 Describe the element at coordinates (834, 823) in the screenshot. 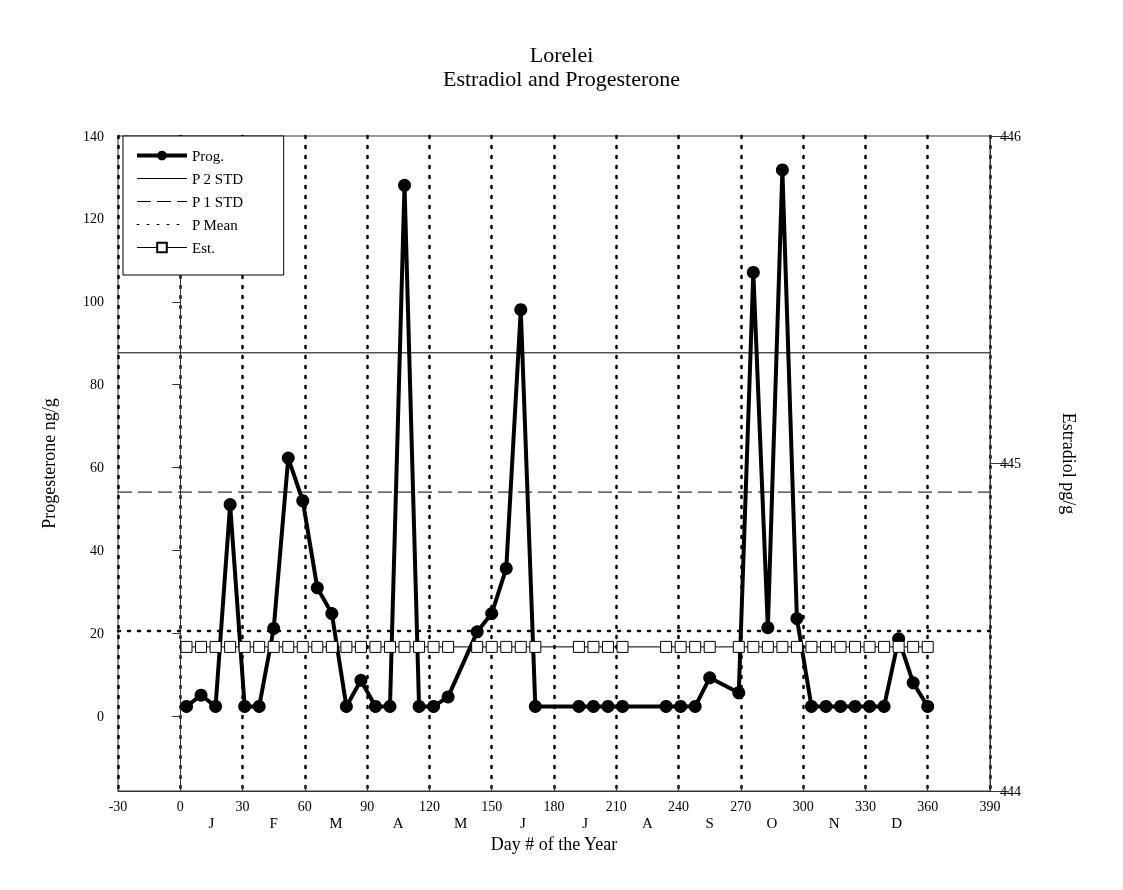

I see `text: N` at that location.